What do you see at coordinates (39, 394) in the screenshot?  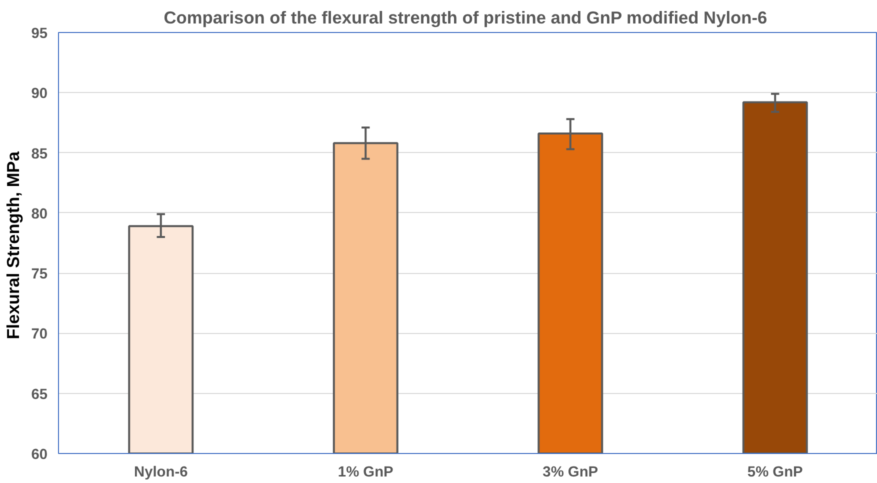 I see `y-tick-label: 65` at bounding box center [39, 394].